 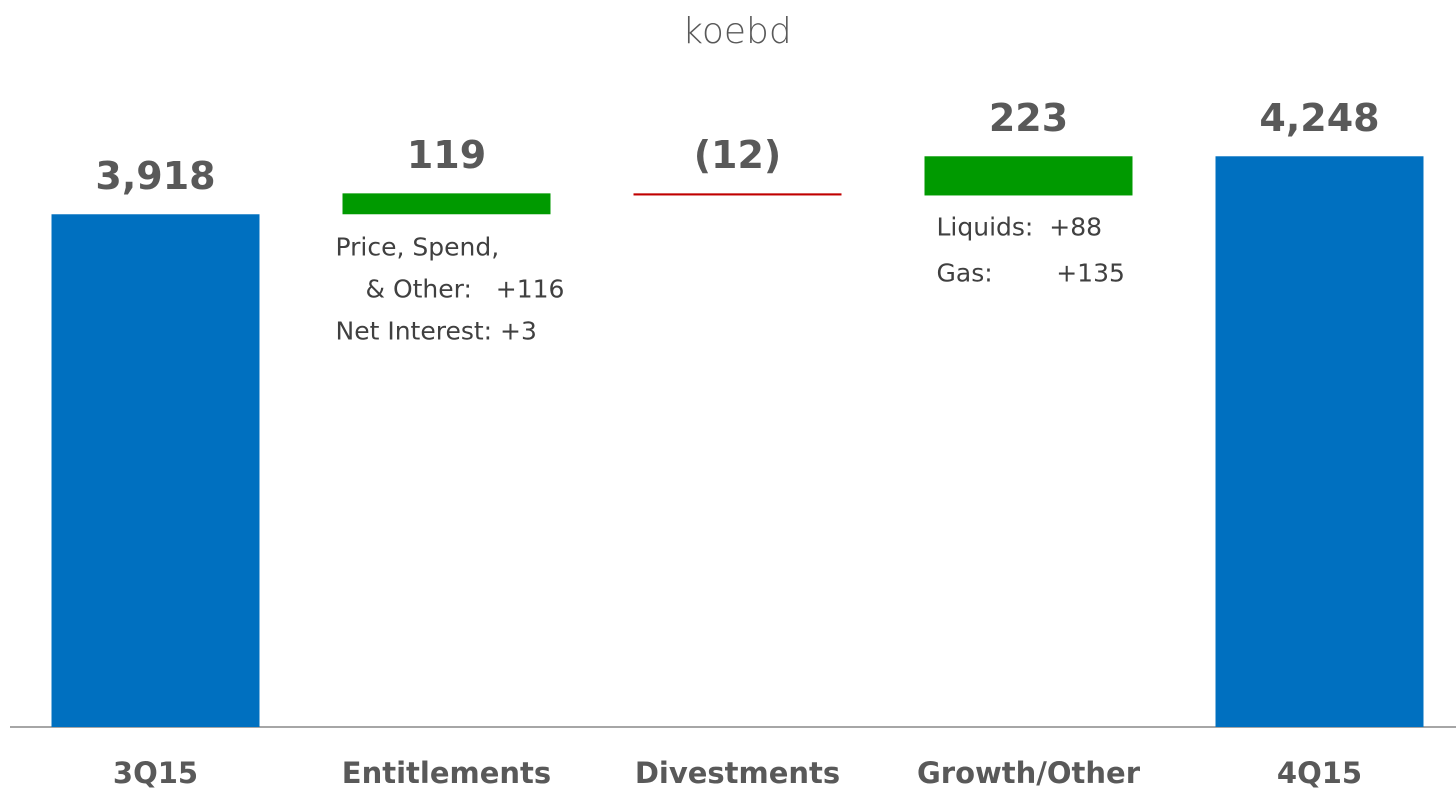 What do you see at coordinates (436, 330) in the screenshot?
I see `annotation: Net Interest: +3` at bounding box center [436, 330].